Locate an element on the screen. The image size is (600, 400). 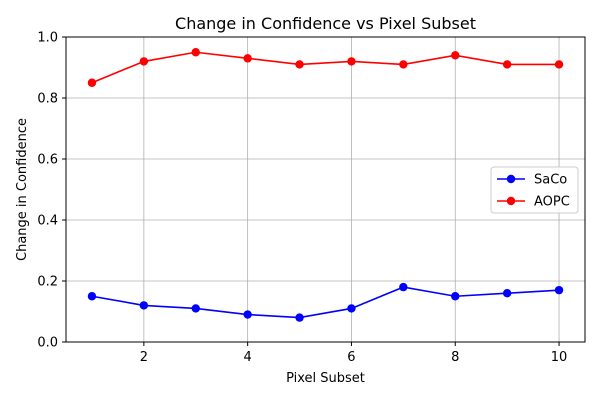
legend: SaCo AOPC is located at coordinates (534, 190).